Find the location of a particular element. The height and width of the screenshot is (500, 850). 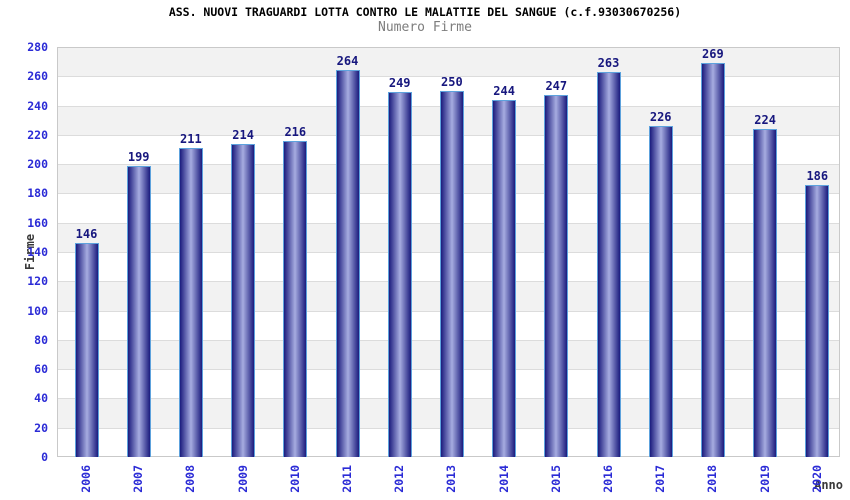

y-tick-label: 160 is located at coordinates (37, 222).